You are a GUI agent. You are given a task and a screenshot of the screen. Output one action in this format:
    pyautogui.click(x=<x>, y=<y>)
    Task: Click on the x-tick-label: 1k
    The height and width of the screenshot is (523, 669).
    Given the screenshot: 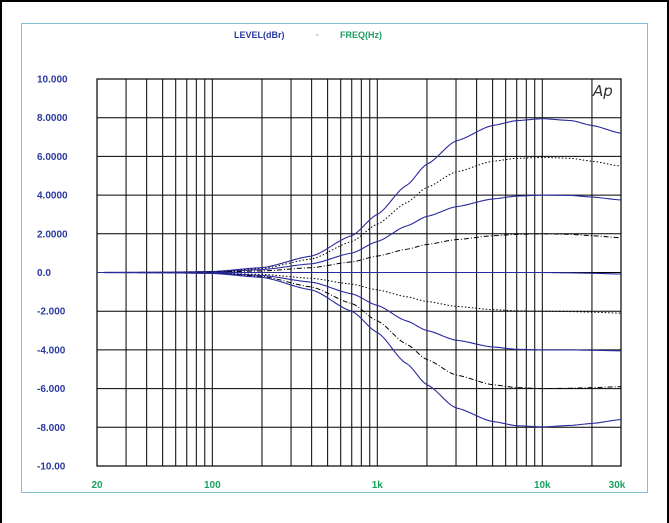 What is the action you would take?
    pyautogui.click(x=378, y=485)
    